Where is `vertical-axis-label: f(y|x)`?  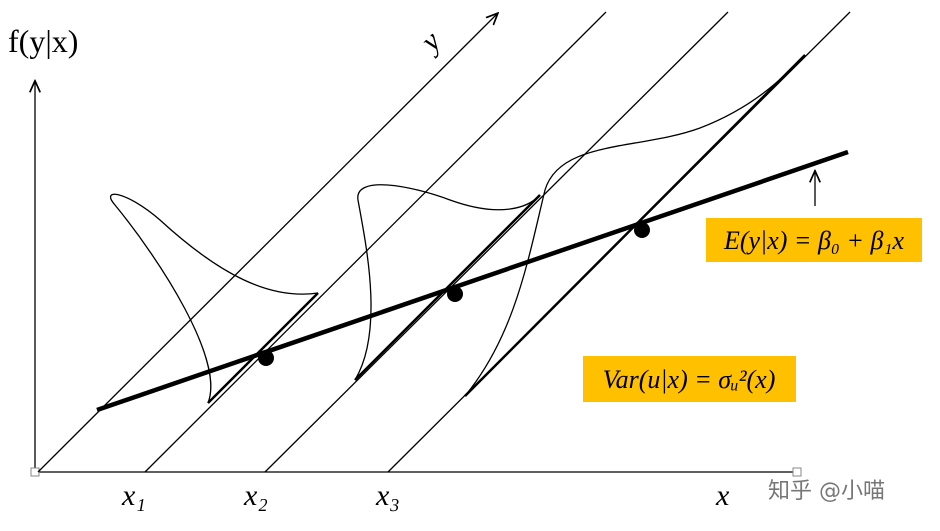 vertical-axis-label: f(y|x) is located at coordinates (43, 41).